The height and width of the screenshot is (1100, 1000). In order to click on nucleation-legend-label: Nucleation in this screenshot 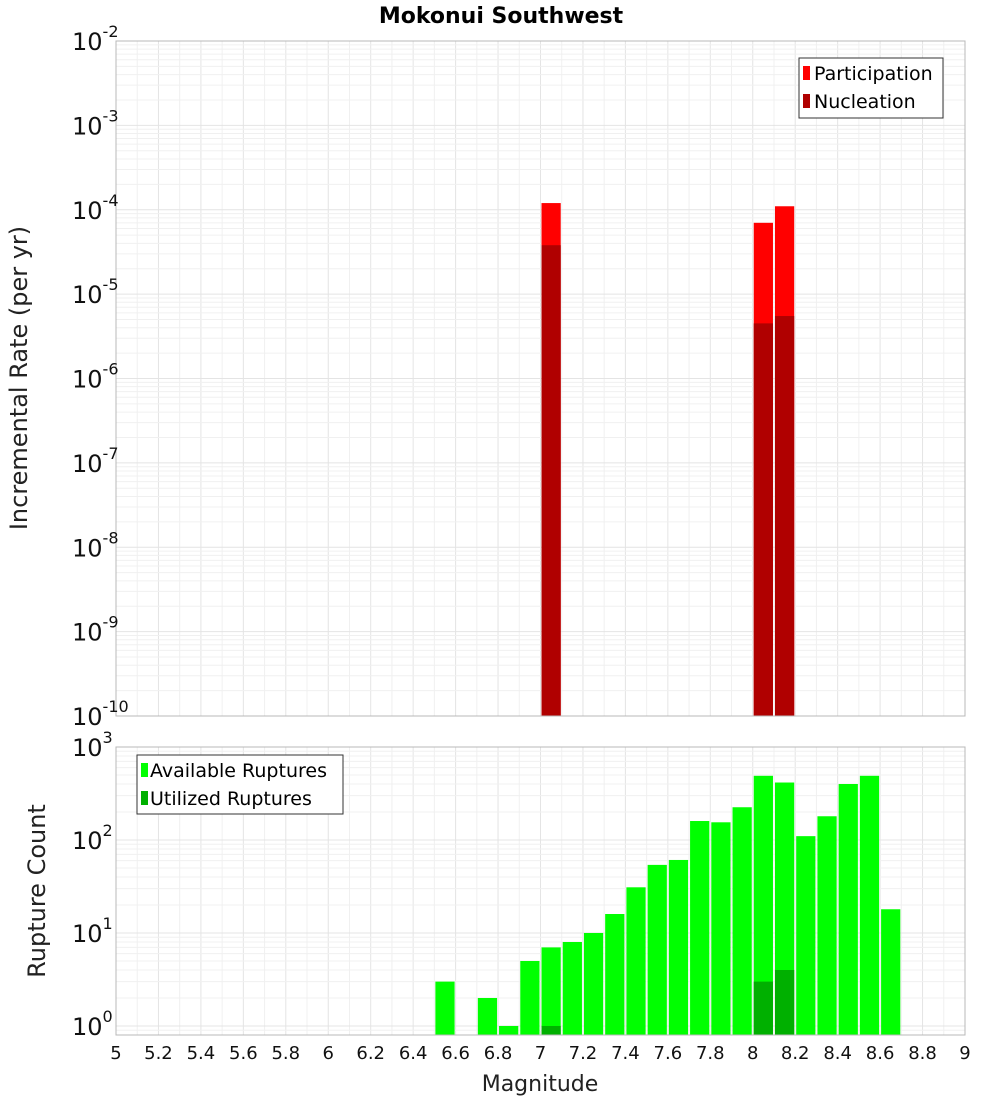, I will do `click(865, 102)`.